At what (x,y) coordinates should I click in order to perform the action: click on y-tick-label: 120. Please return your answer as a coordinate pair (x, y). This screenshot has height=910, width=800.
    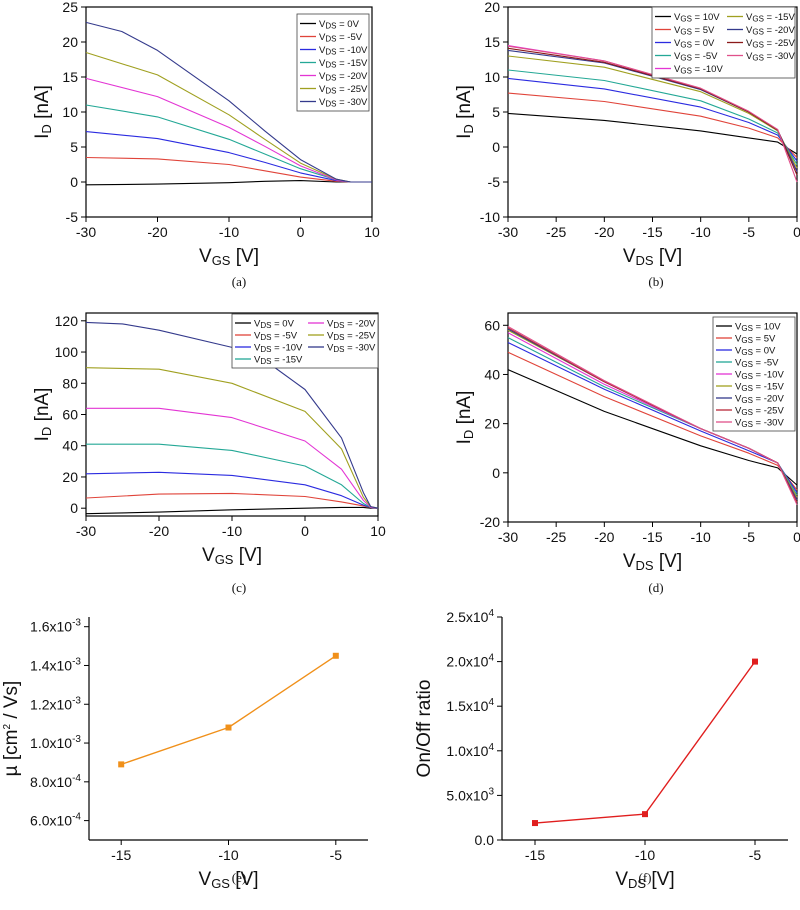
    Looking at the image, I should click on (67, 321).